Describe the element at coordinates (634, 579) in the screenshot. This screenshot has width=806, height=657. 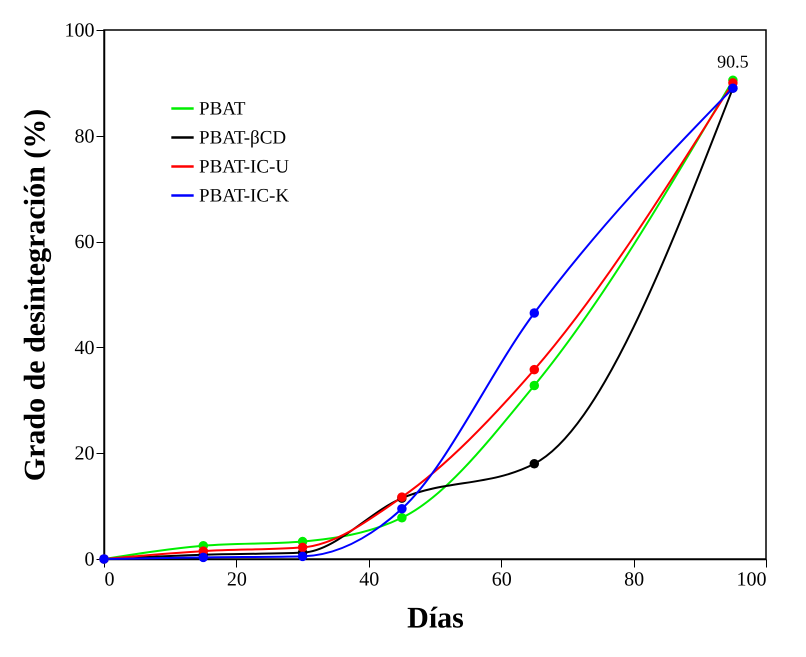
I see `x-tick-label: 80` at that location.